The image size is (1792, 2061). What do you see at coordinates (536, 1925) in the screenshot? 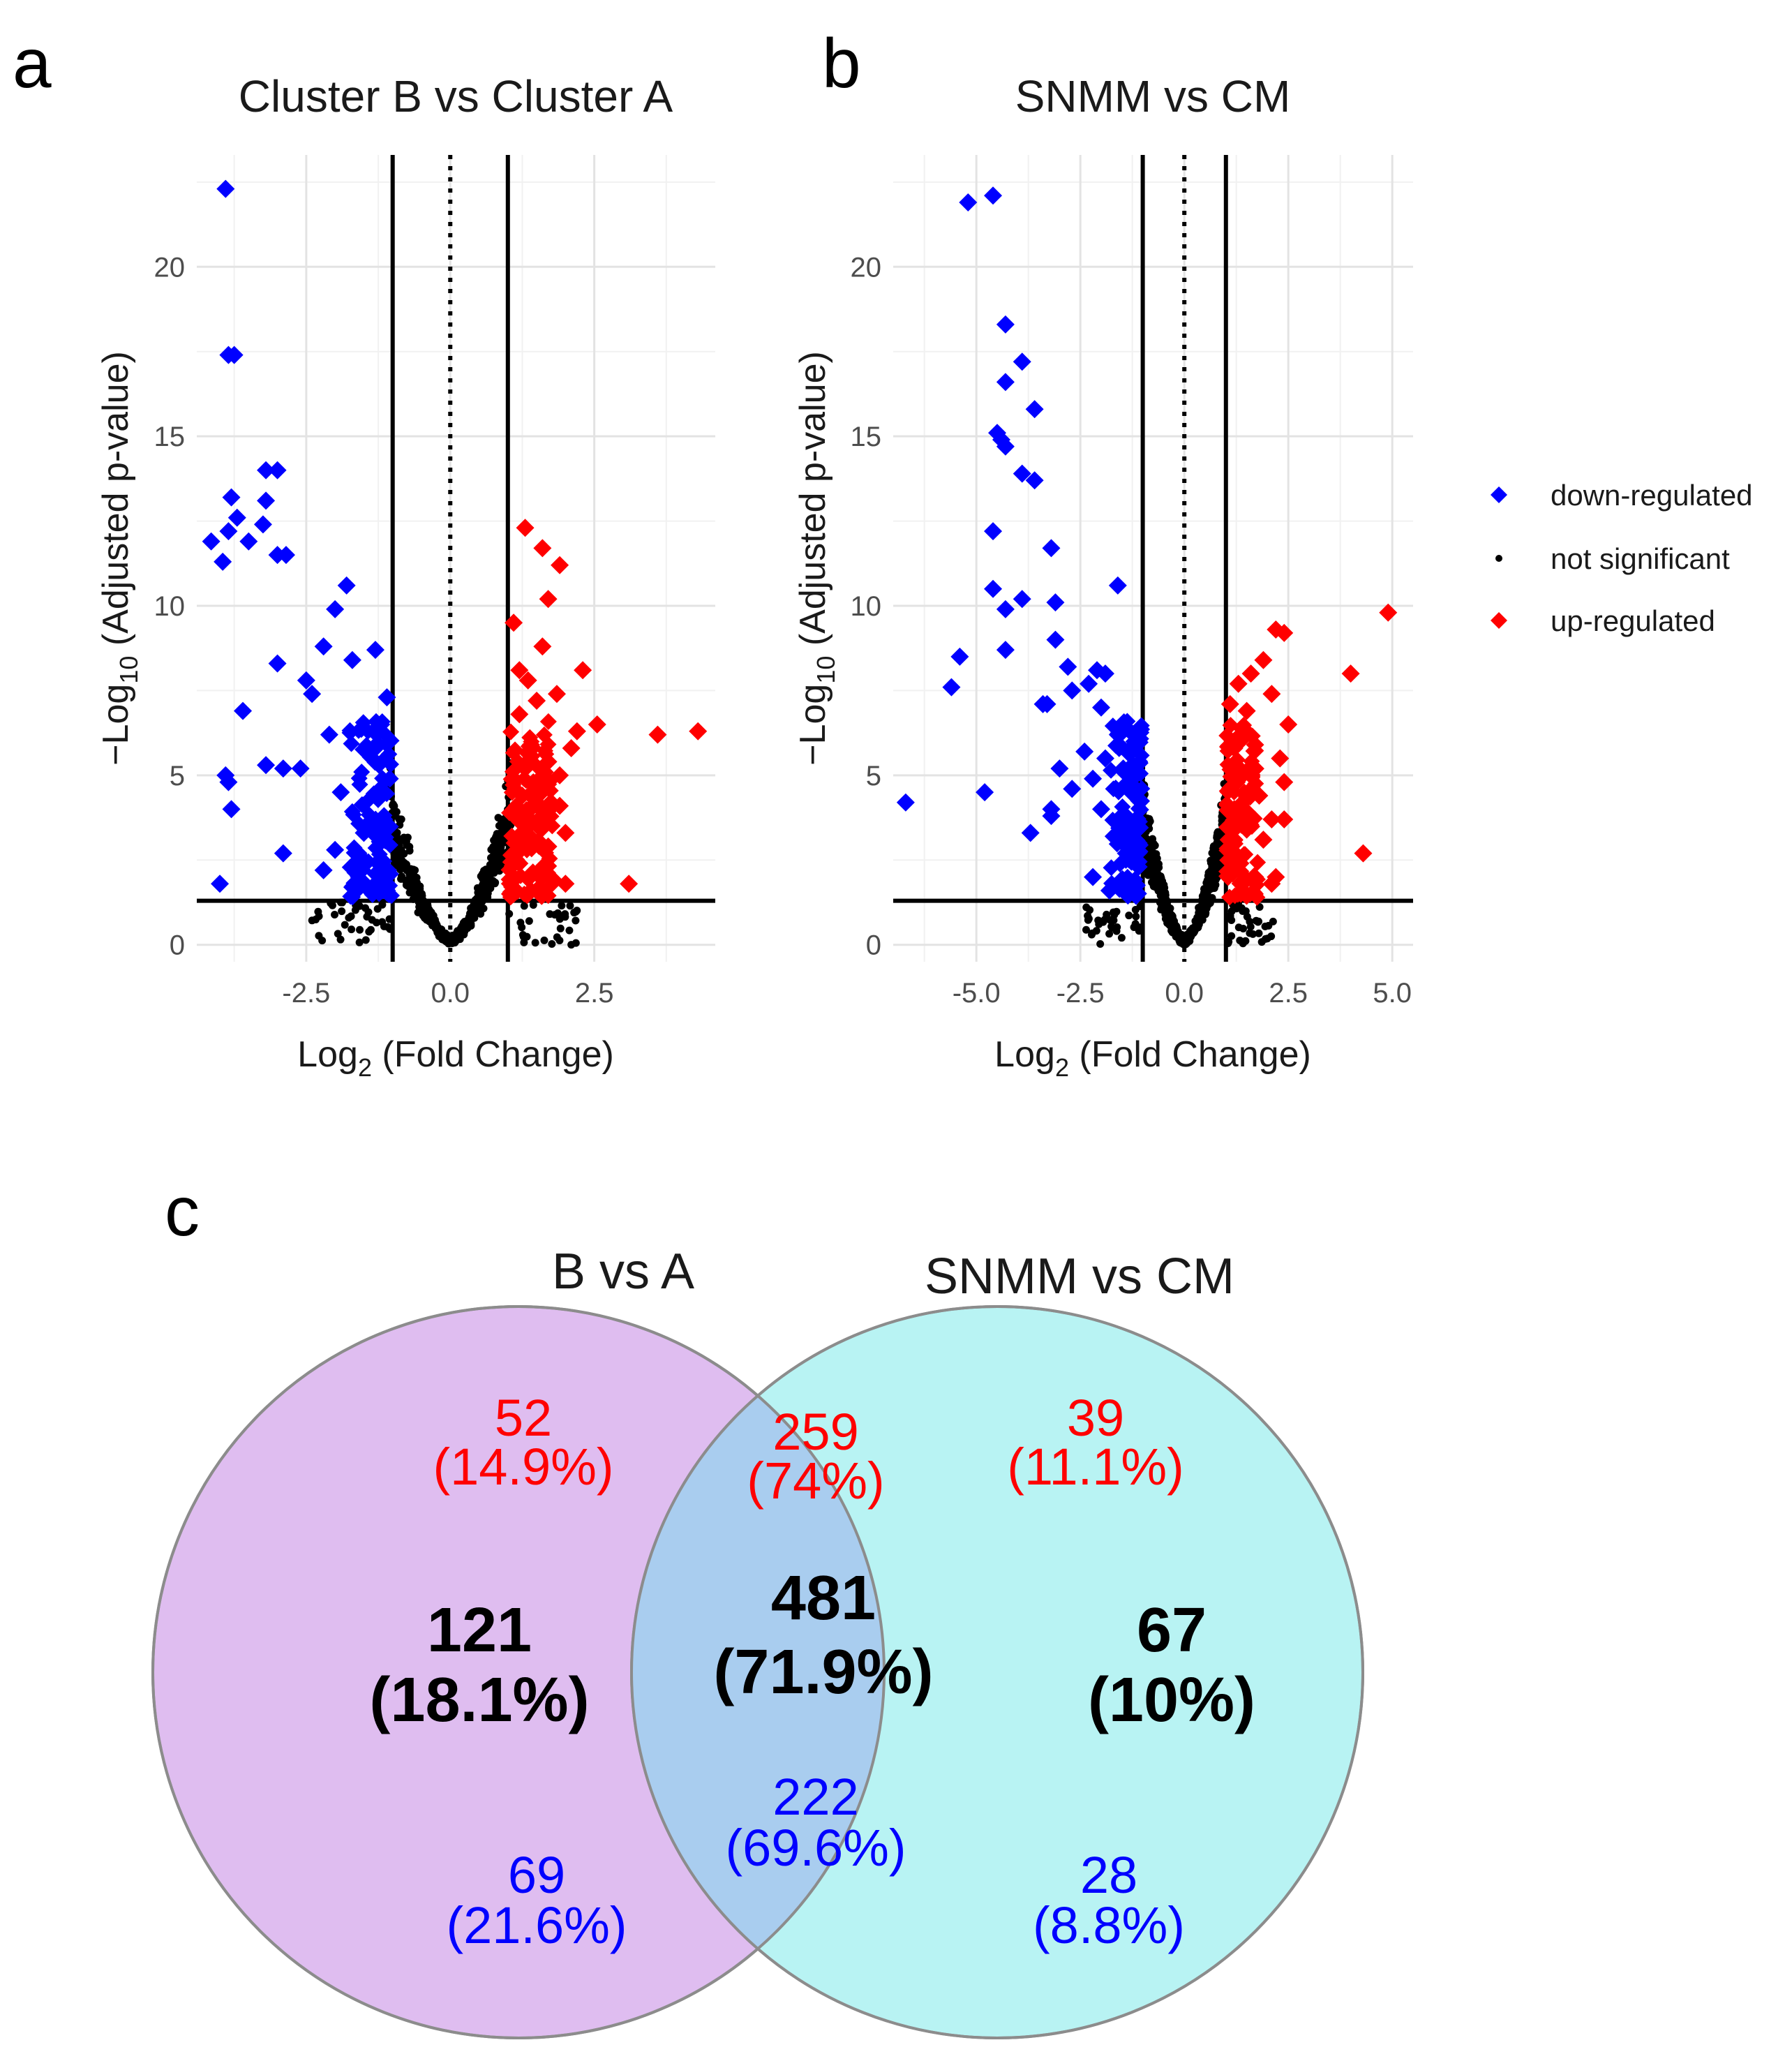
I see `venn-left-down-pct: (21.6%)` at bounding box center [536, 1925].